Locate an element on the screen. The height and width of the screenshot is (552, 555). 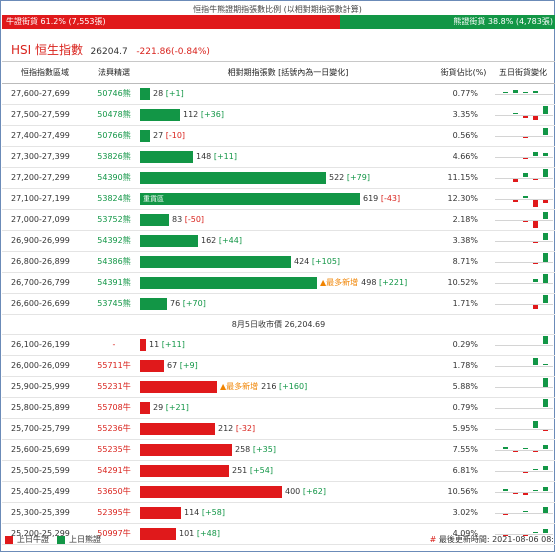
contracts-label: 27 [-10] is located at coordinates (169, 135).